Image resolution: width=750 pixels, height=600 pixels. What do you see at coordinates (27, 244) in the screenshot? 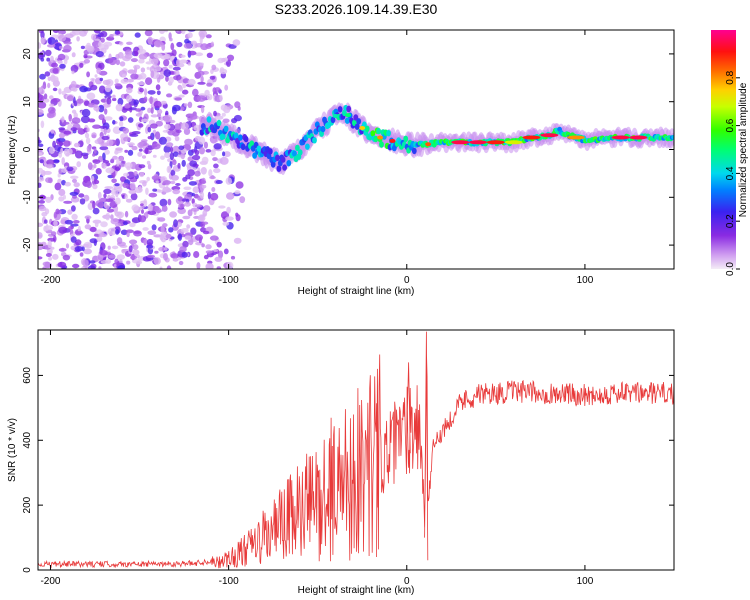
I see `y-tick-label: -20` at bounding box center [27, 244].